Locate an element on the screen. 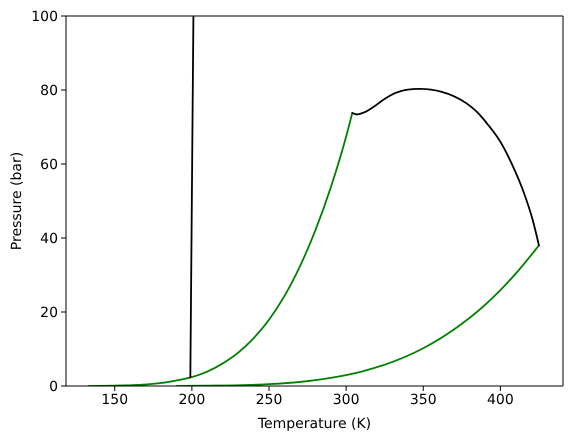 This screenshot has height=438, width=571. y-tick-label: 40 is located at coordinates (49, 238).